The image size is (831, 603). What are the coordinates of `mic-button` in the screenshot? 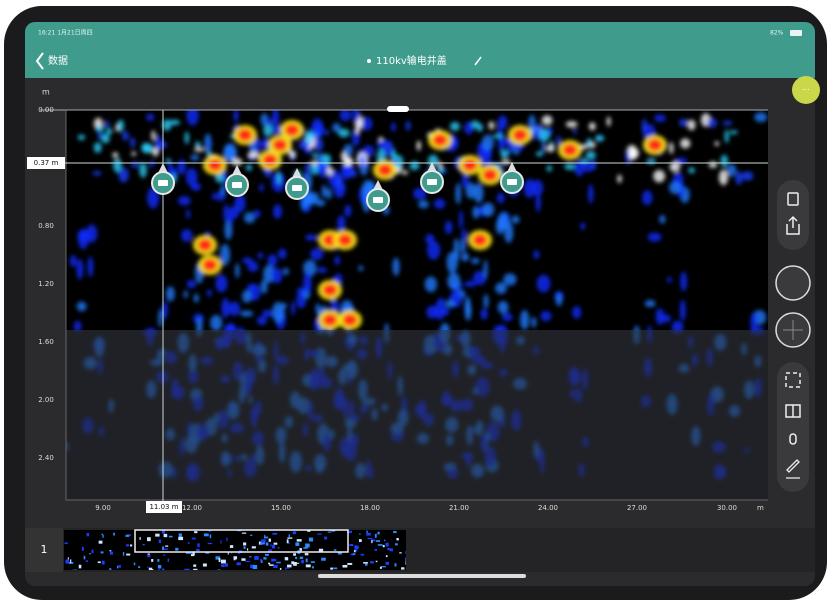 It's located at (793, 439).